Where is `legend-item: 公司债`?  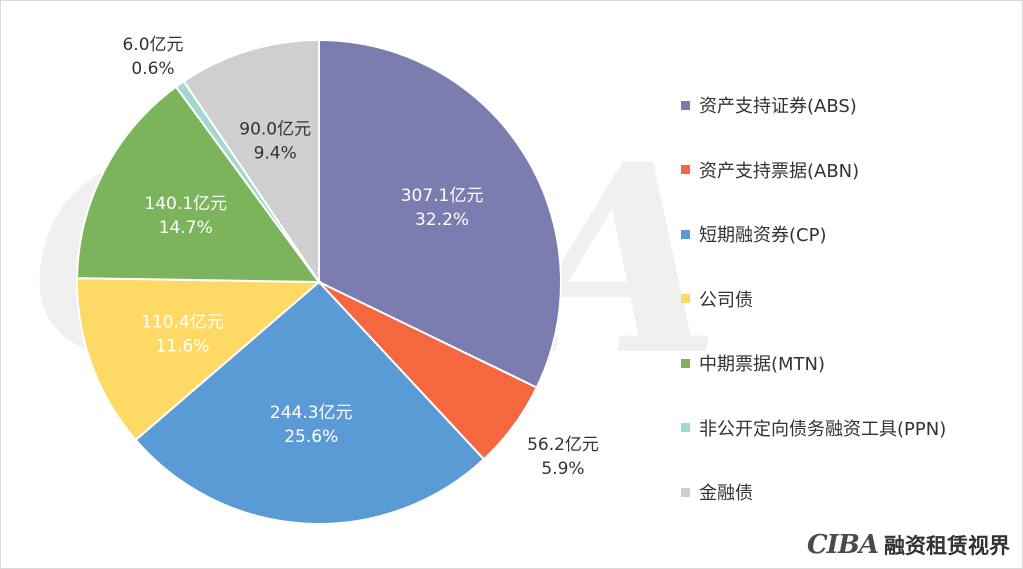 legend-item: 公司债 is located at coordinates (846, 299).